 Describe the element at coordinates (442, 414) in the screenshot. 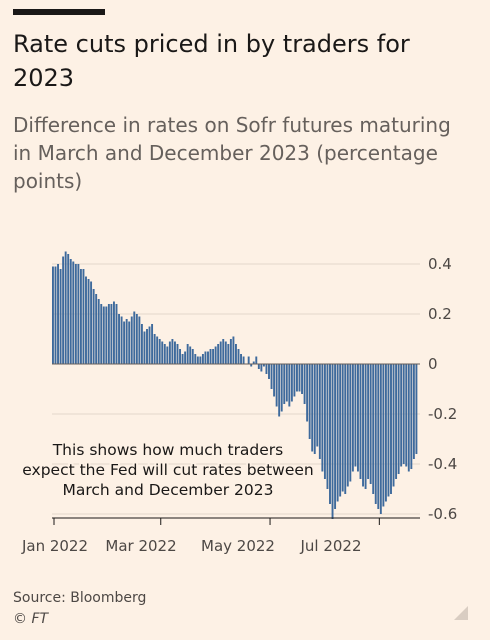

I see `y-tick-label: -0.2` at that location.